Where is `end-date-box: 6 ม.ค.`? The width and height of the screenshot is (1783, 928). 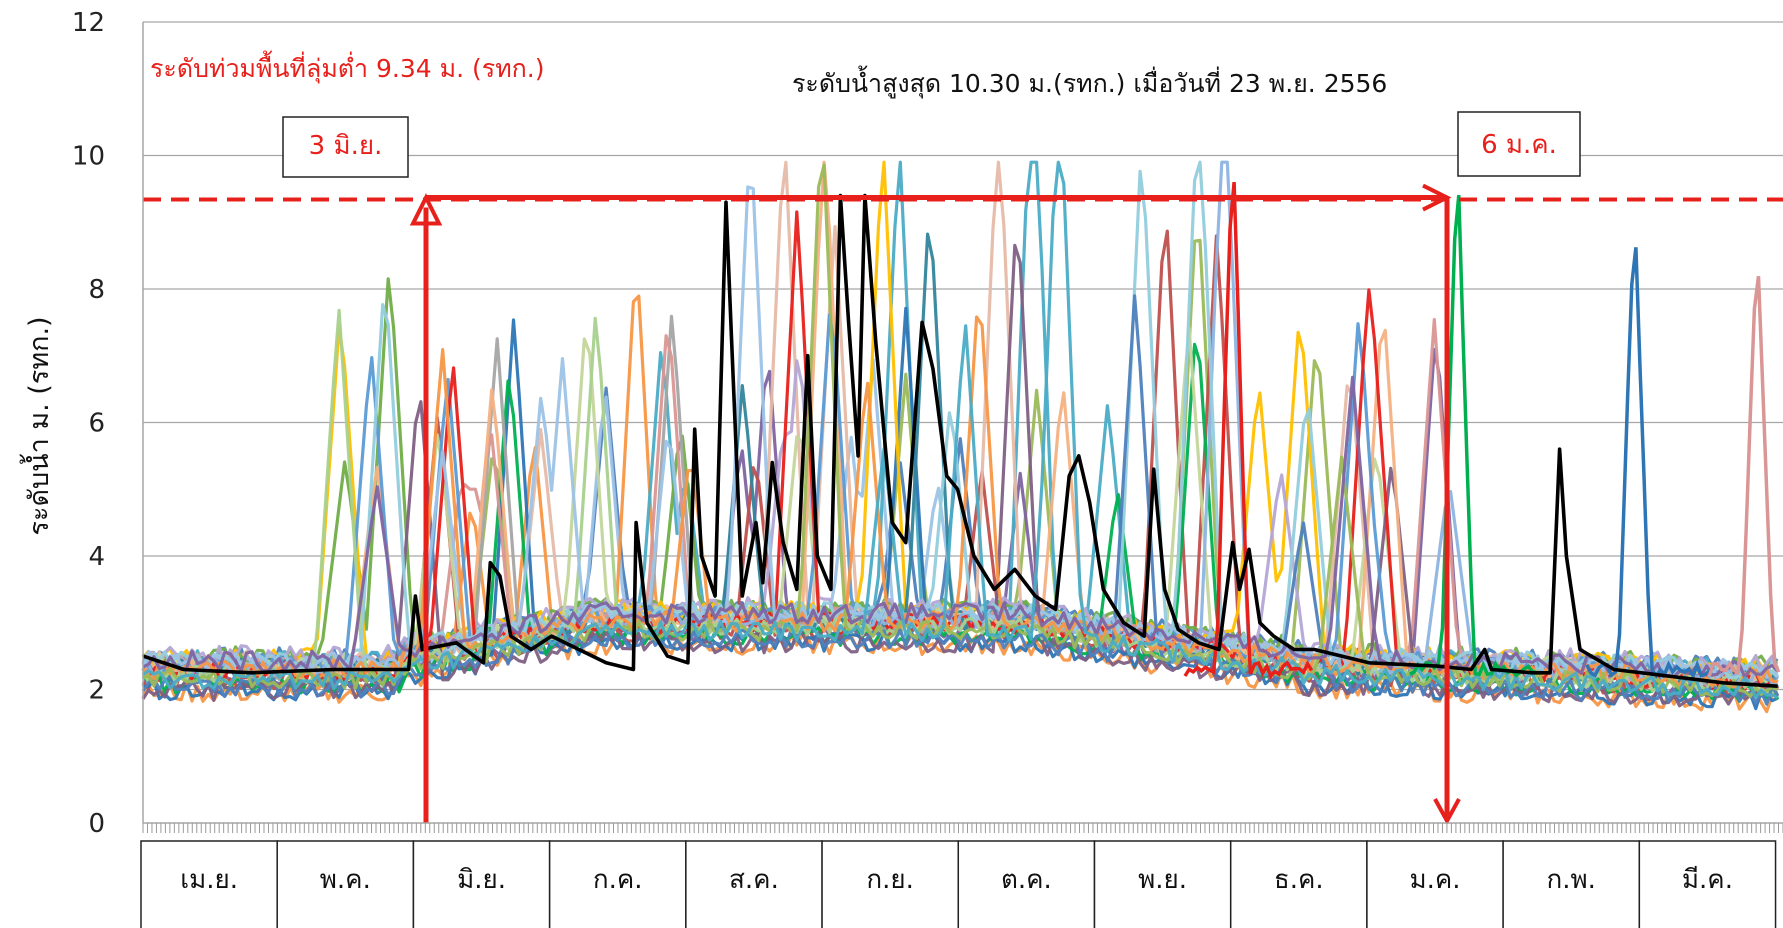 end-date-box: 6 ม.ค. is located at coordinates (1519, 144).